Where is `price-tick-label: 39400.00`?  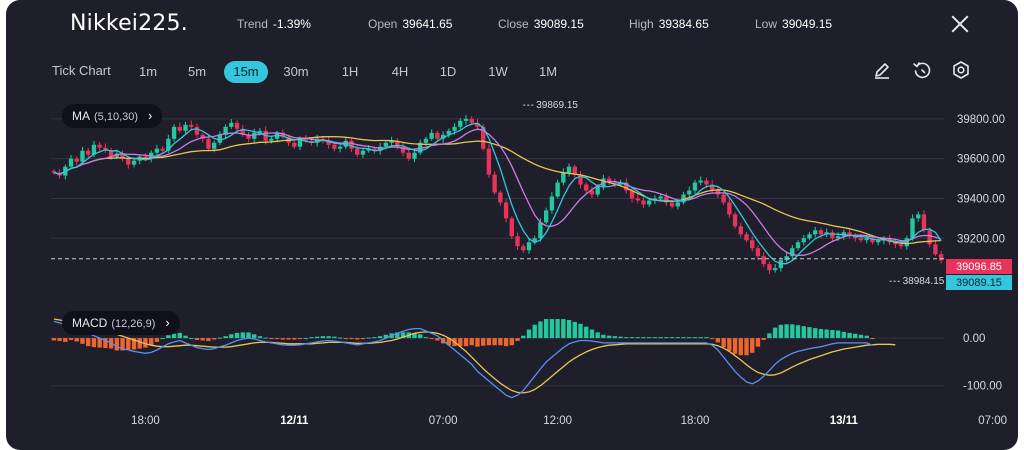
price-tick-label: 39400.00 is located at coordinates (981, 199).